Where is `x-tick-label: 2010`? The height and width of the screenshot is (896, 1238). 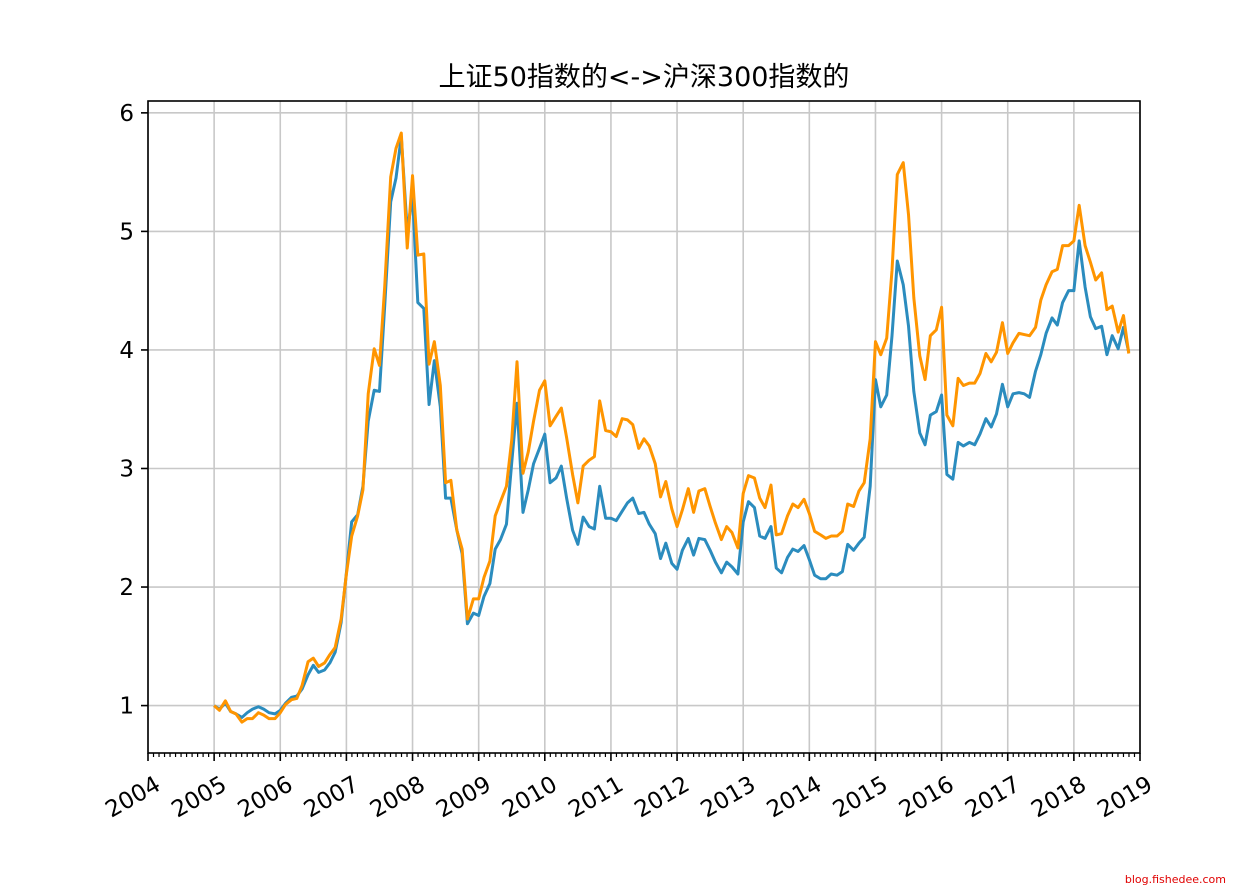 x-tick-label: 2010 is located at coordinates (530, 798).